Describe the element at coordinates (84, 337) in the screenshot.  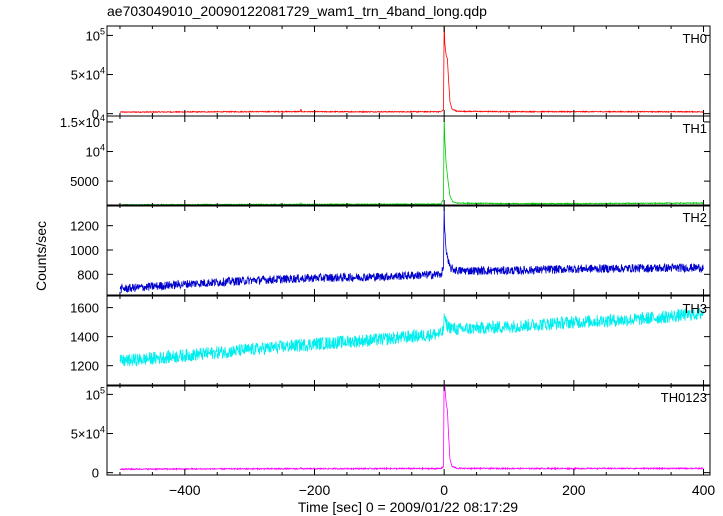
I see `y-tick-label: 1400` at that location.